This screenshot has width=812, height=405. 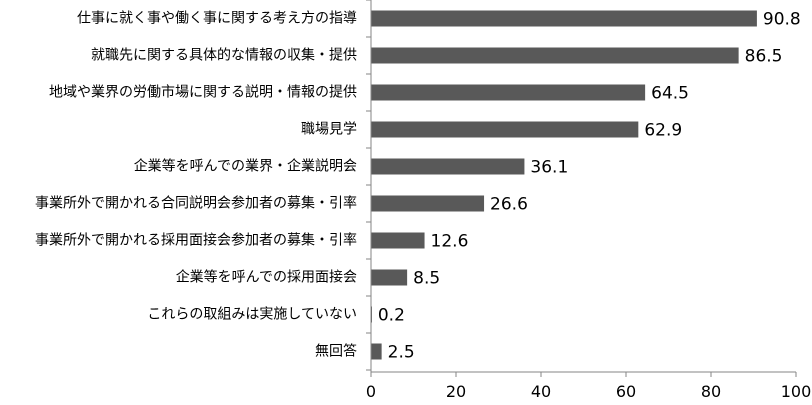 I want to click on value-label: 36.1, so click(x=549, y=168).